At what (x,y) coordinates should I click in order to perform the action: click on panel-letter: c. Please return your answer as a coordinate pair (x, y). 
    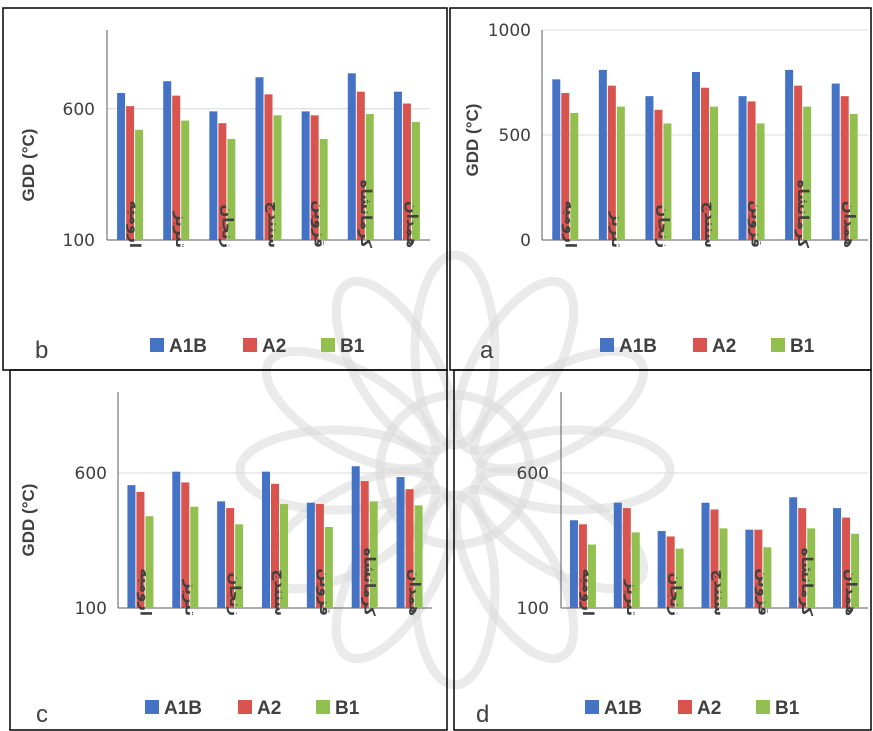
    Looking at the image, I should click on (42, 714).